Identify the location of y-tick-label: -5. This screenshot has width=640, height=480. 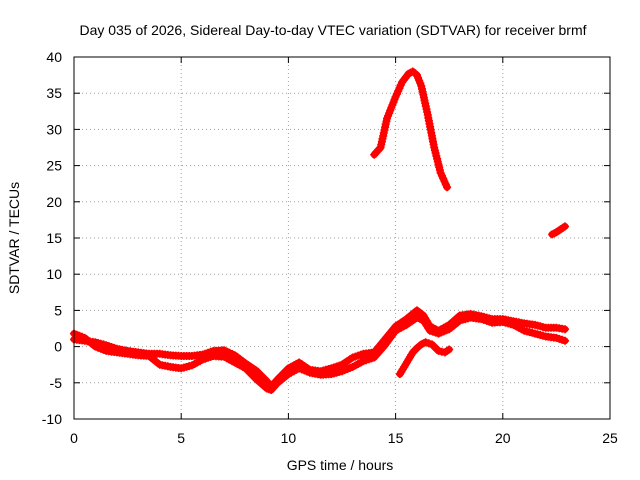
(56, 383).